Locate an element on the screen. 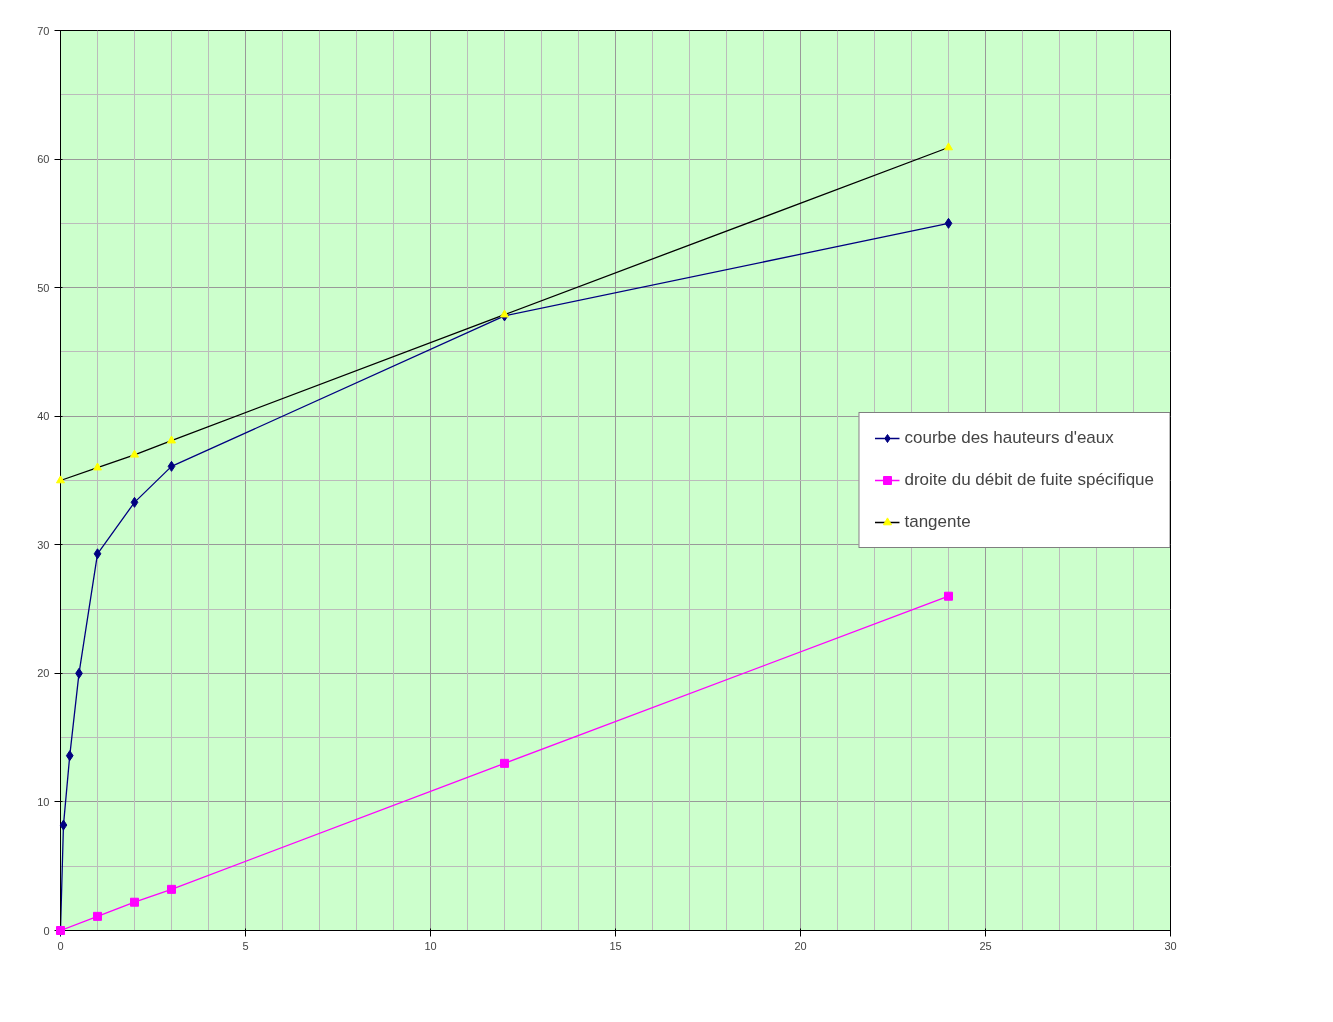 The image size is (1333, 1022). y-tick-label: 0 is located at coordinates (46, 930).